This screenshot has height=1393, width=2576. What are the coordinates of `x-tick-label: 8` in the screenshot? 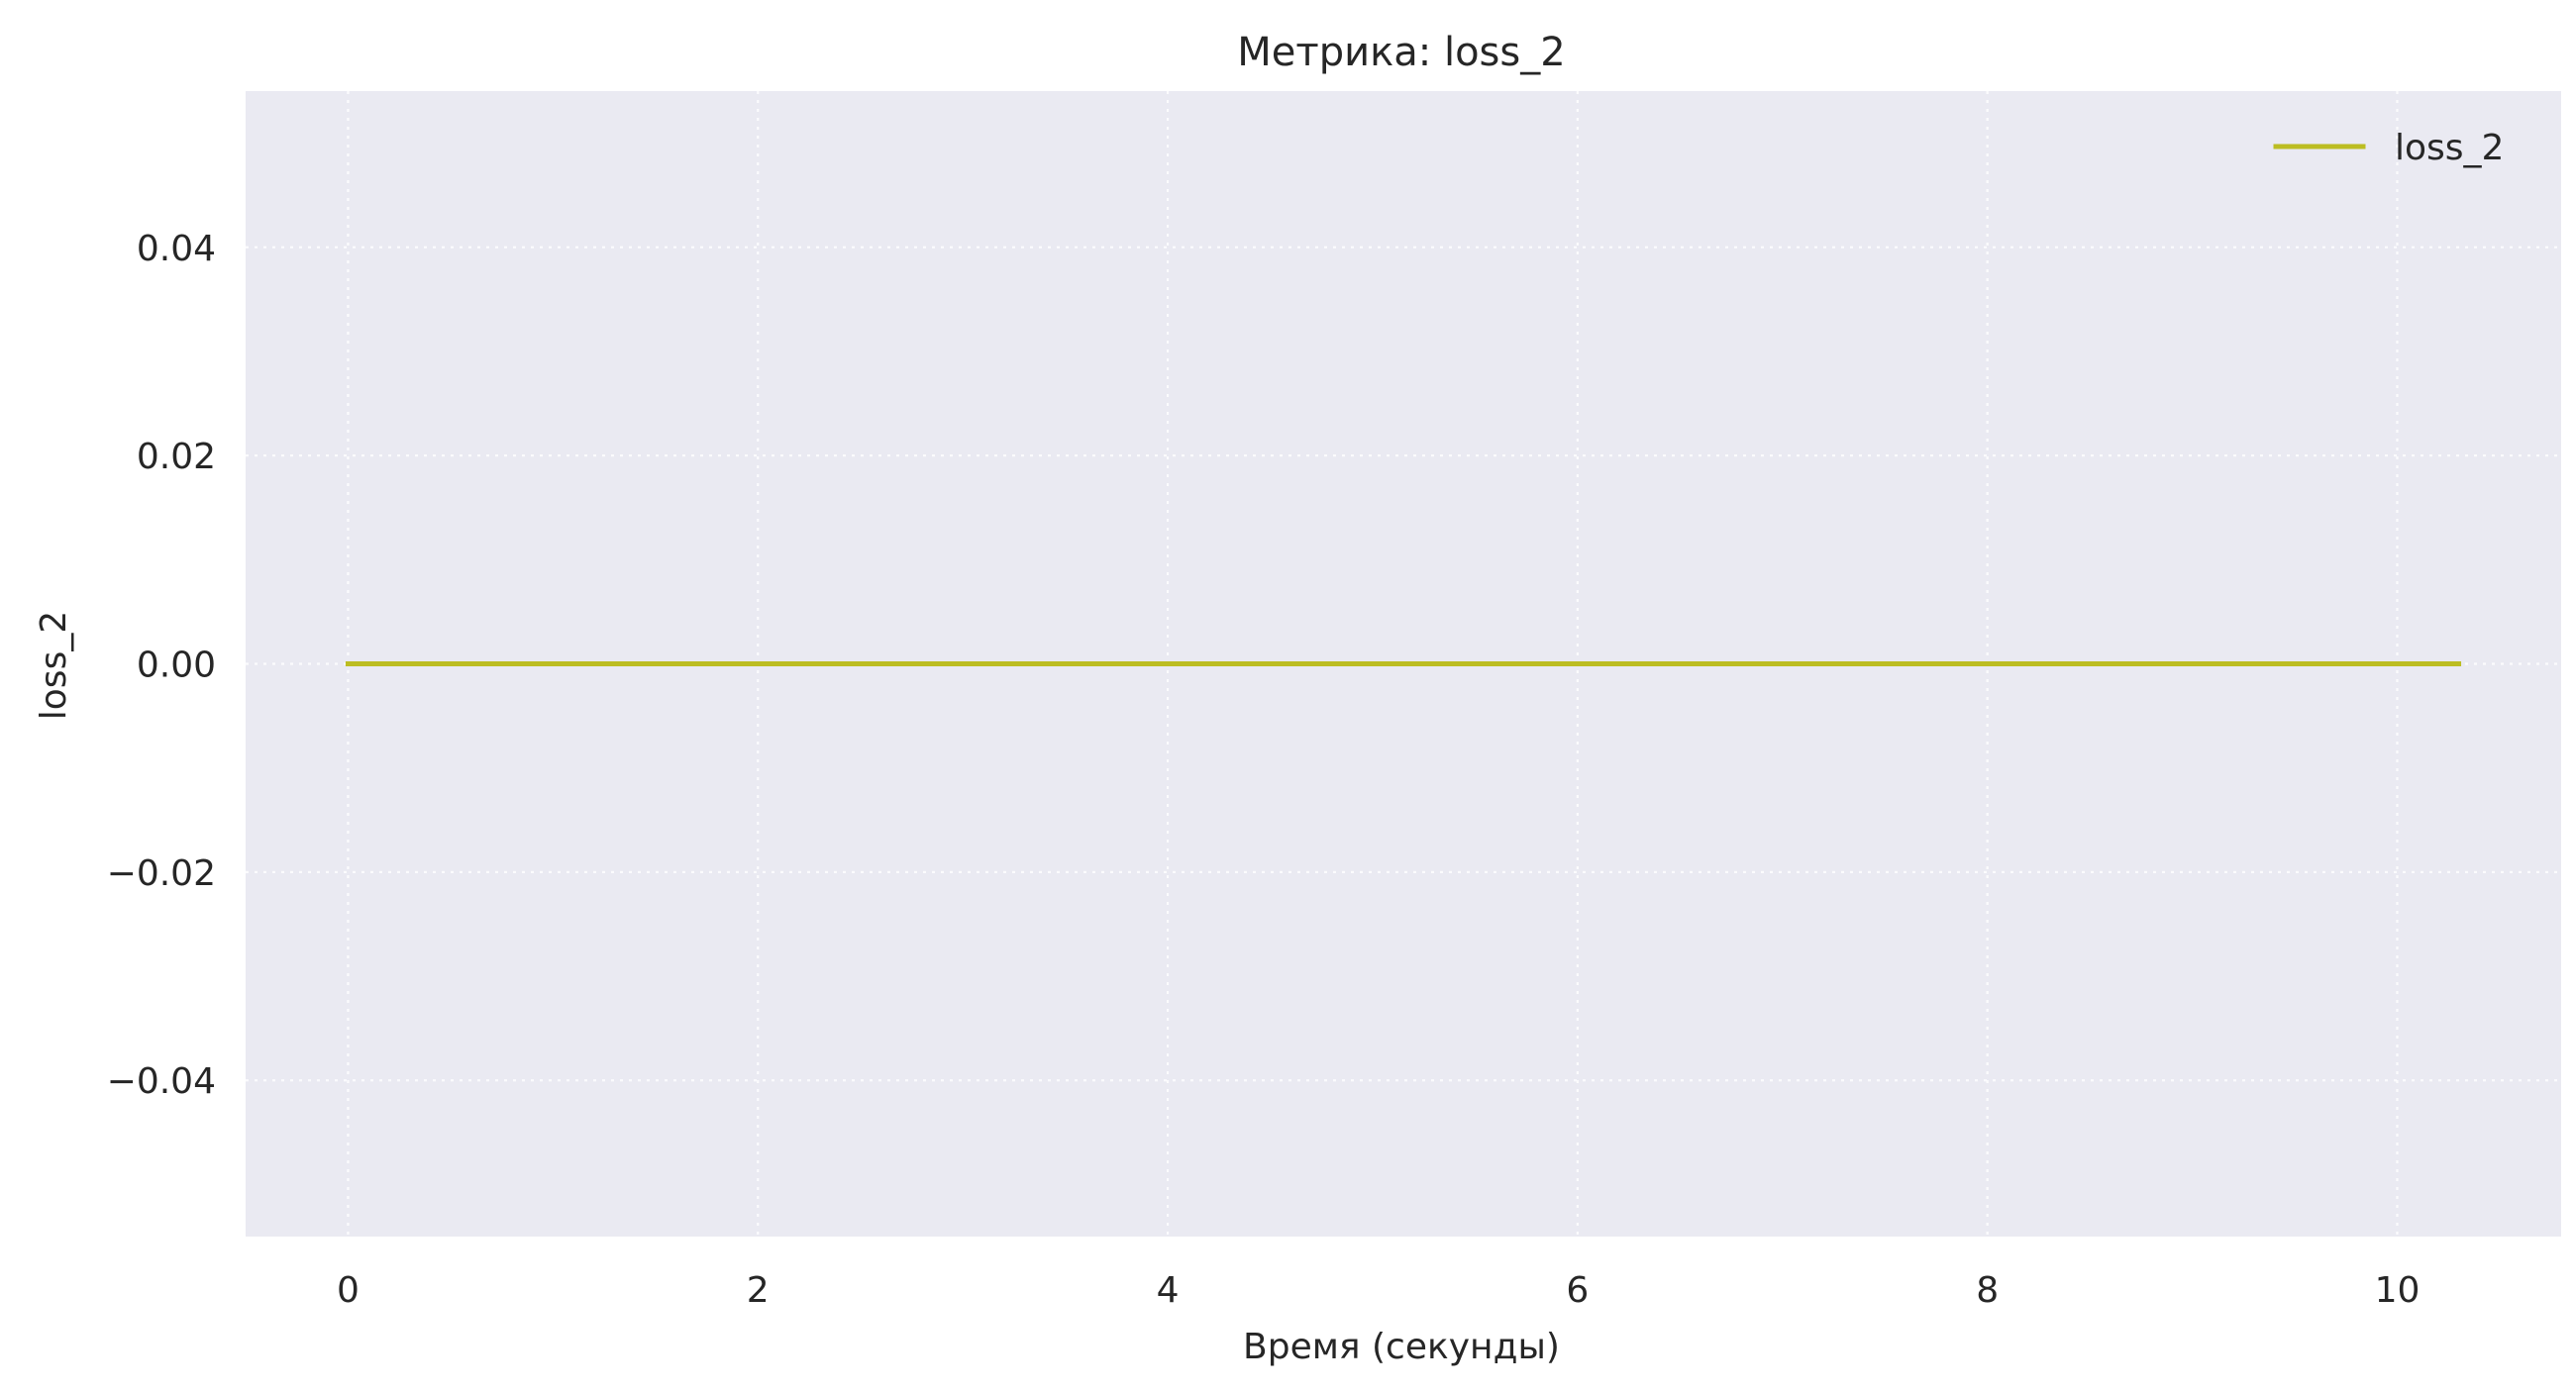 It's located at (1987, 1290).